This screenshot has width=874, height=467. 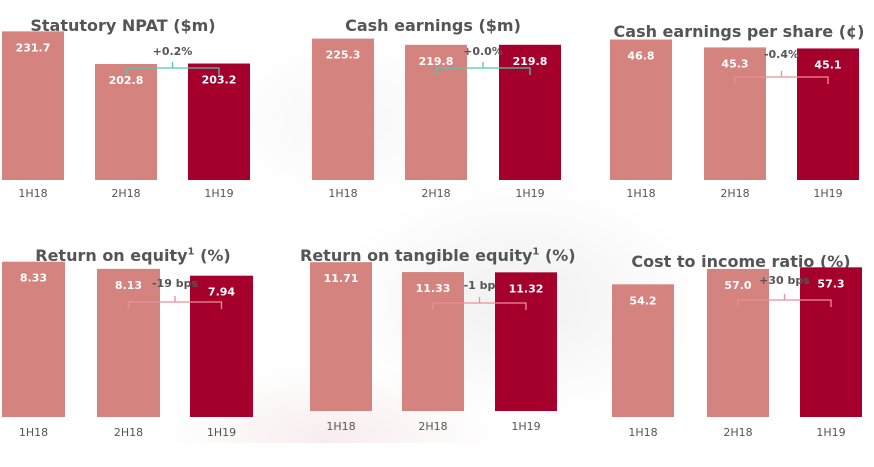 I want to click on chart-plot: 231.7 1H18 202.8 2H18 203.2 1H19 +0.2%, so click(x=126, y=115).